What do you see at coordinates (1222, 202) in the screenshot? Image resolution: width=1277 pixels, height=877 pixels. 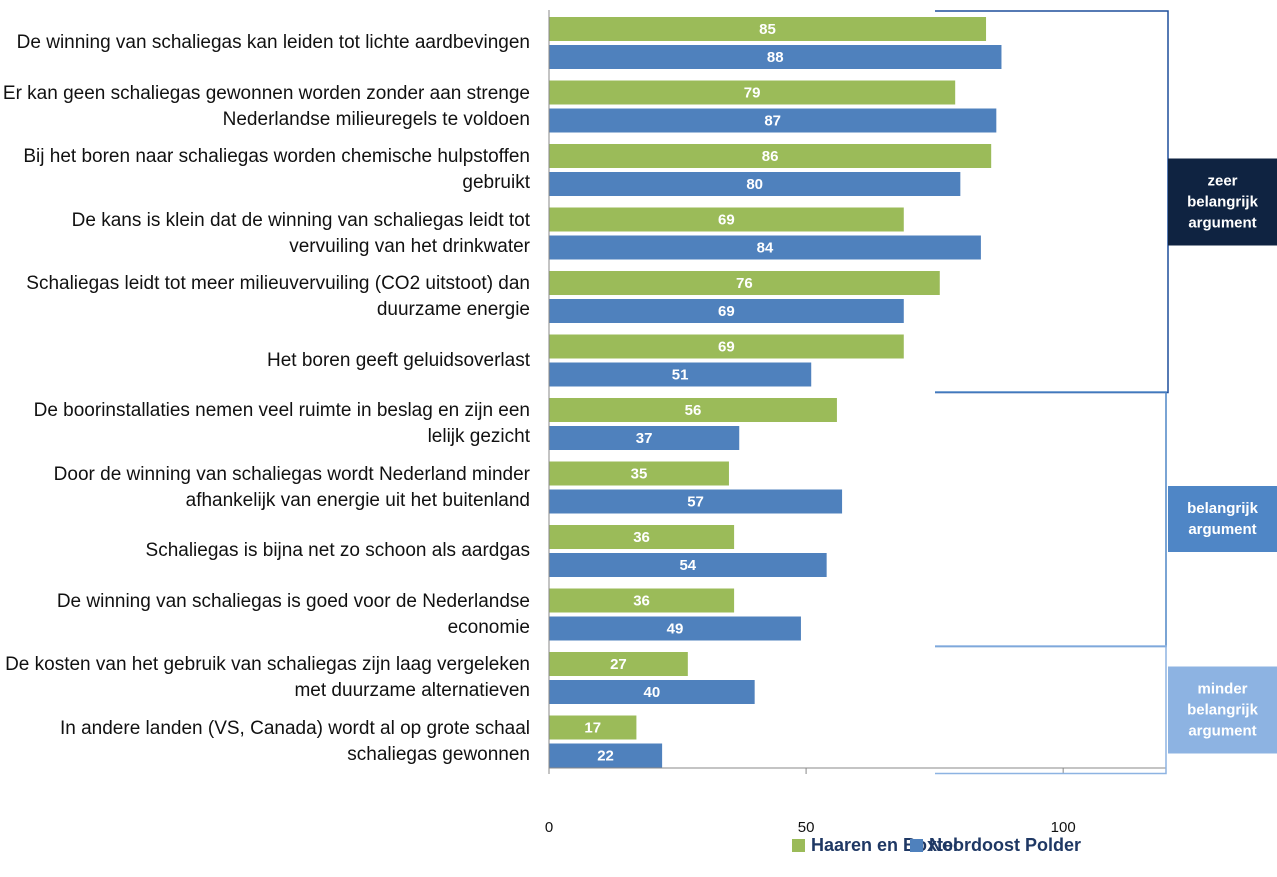 I see `group-label: zeer belangrijk argument` at bounding box center [1222, 202].